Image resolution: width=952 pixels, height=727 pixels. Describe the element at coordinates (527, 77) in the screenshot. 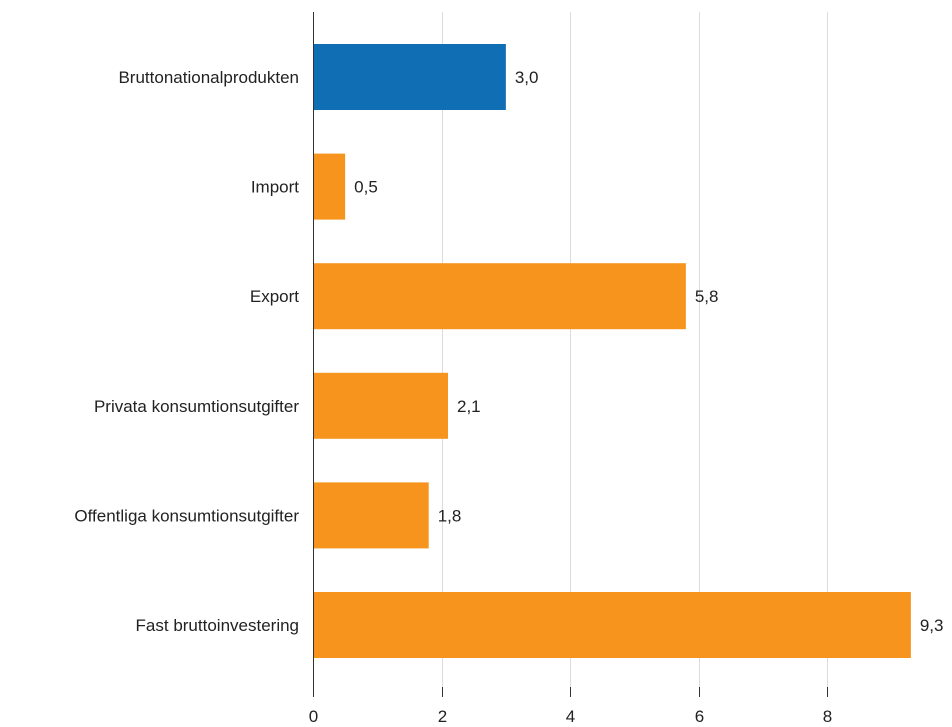

I see `value-label: 3,0` at that location.